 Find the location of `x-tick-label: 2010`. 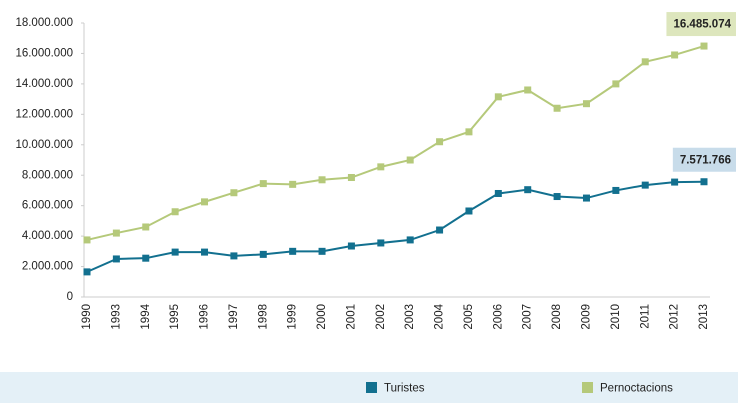

x-tick-label: 2010 is located at coordinates (616, 317).